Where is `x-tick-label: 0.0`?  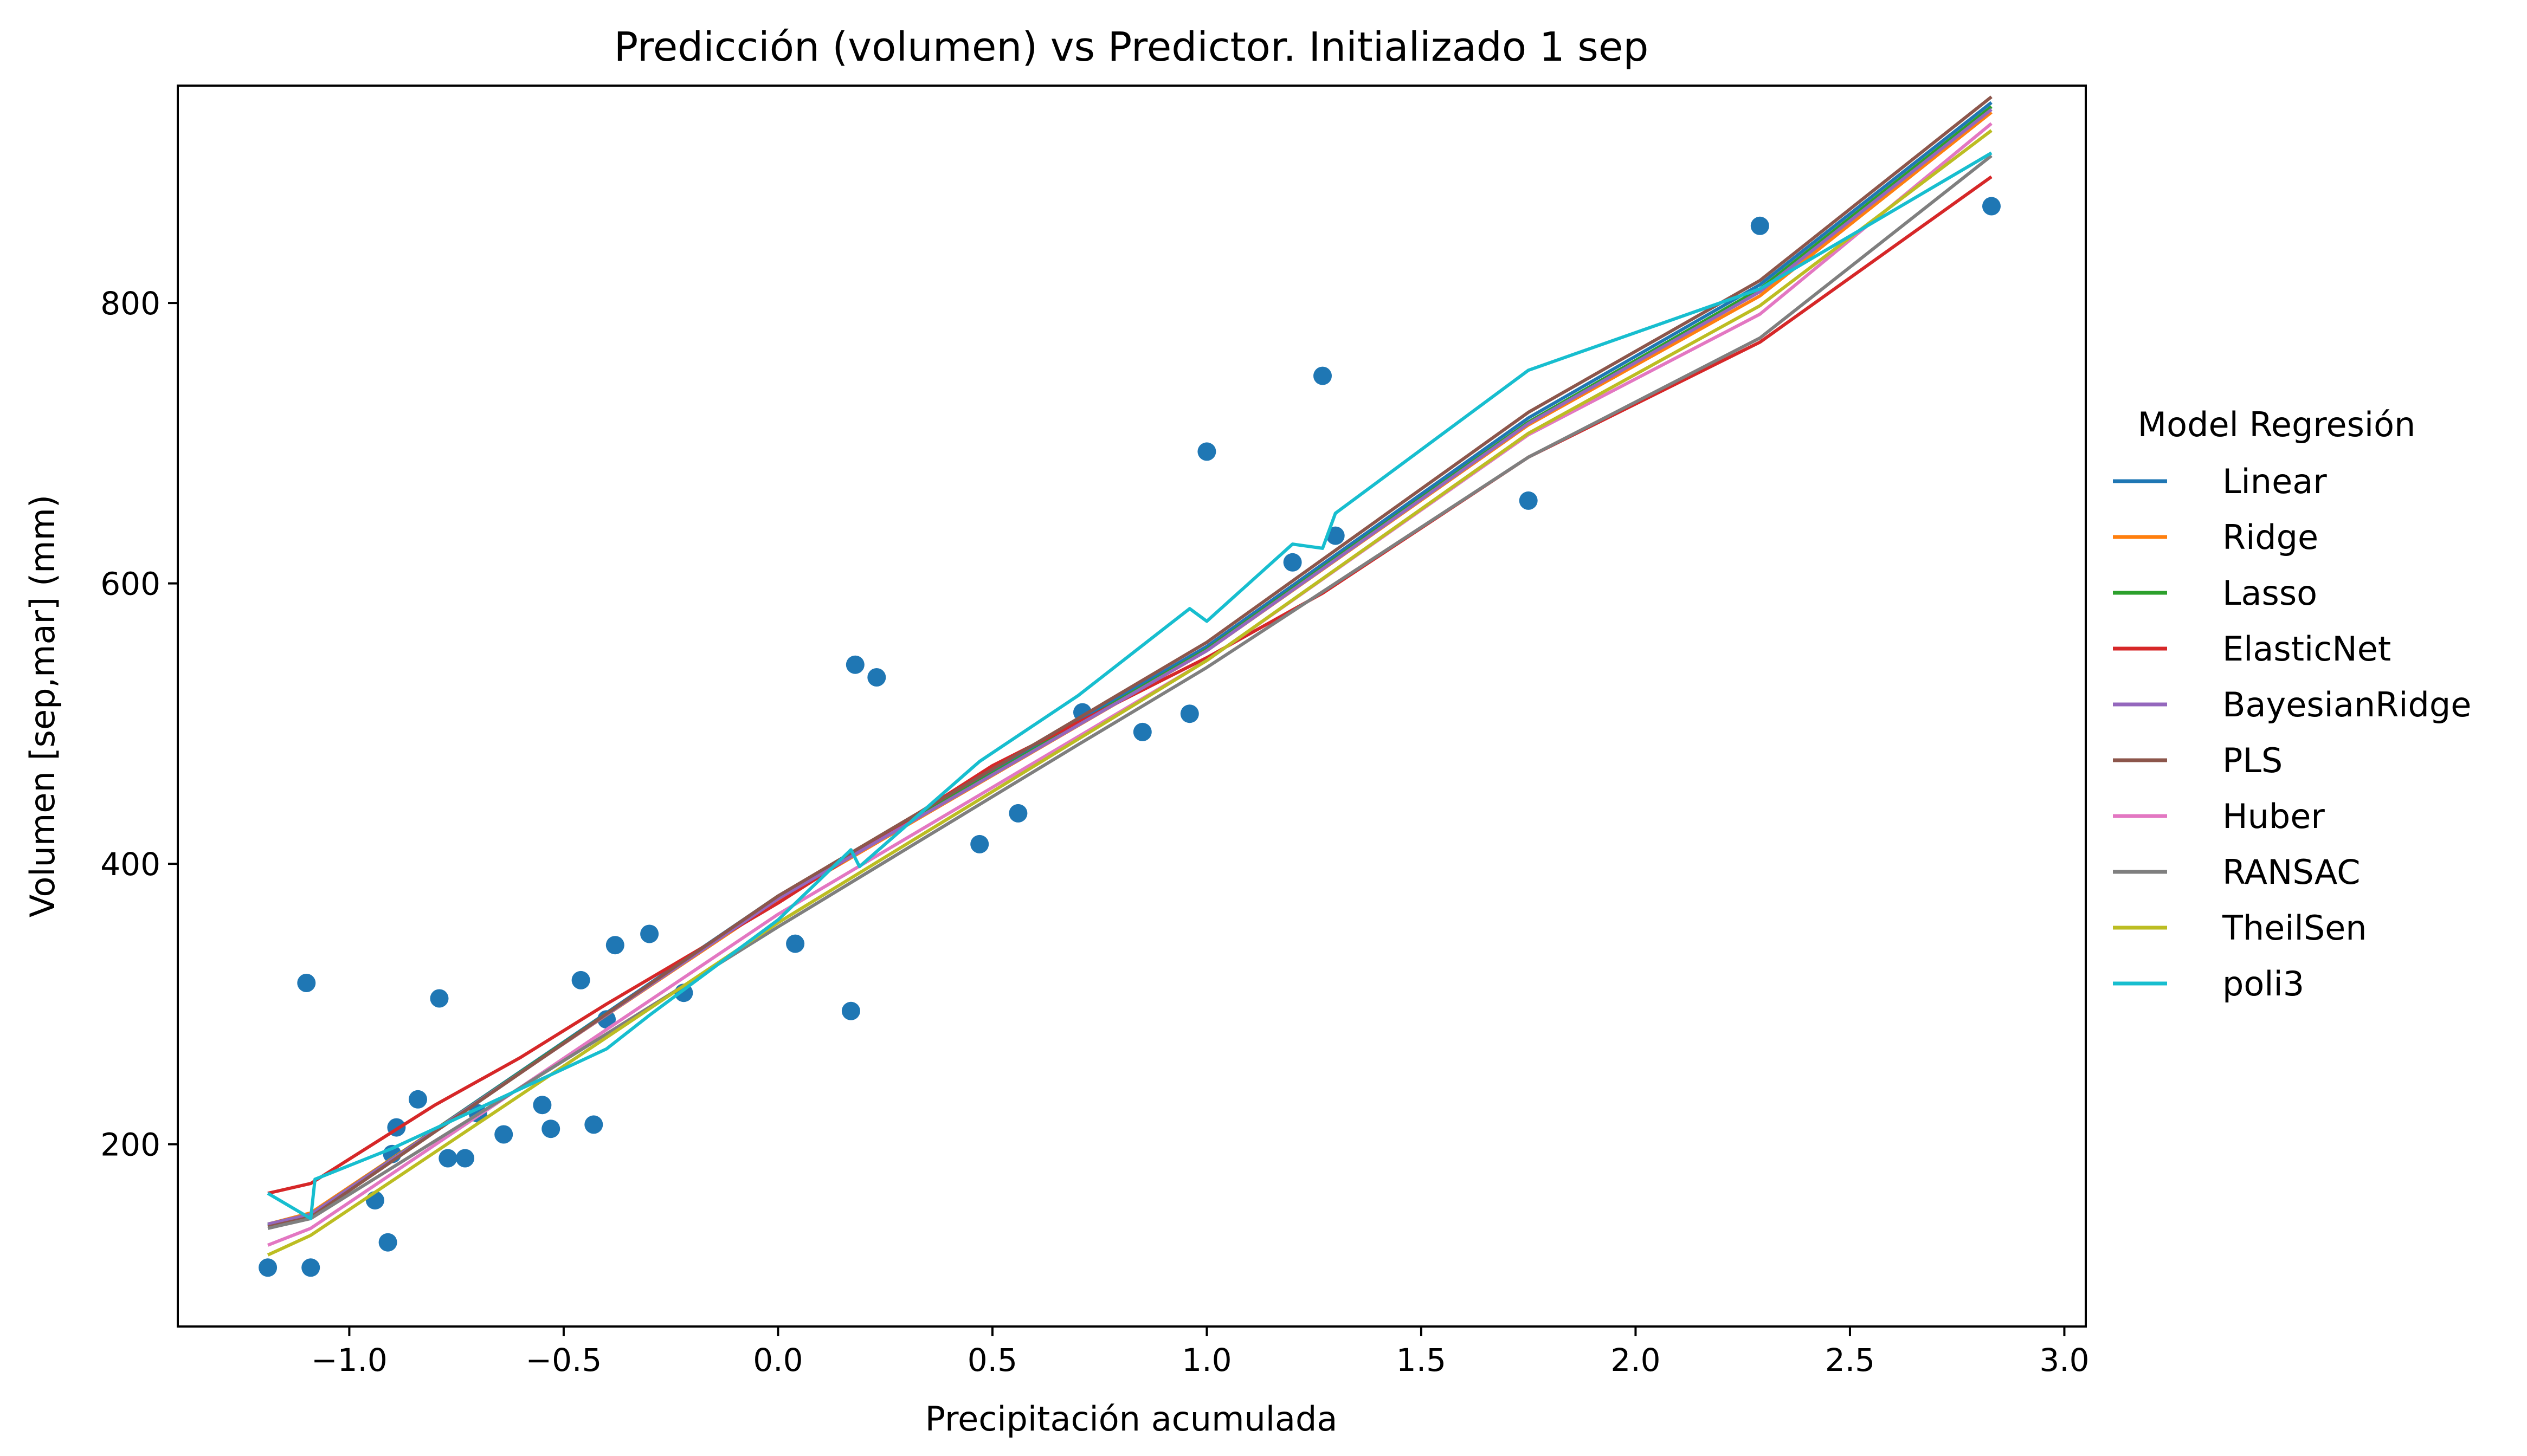
x-tick-label: 0.0 is located at coordinates (778, 1360).